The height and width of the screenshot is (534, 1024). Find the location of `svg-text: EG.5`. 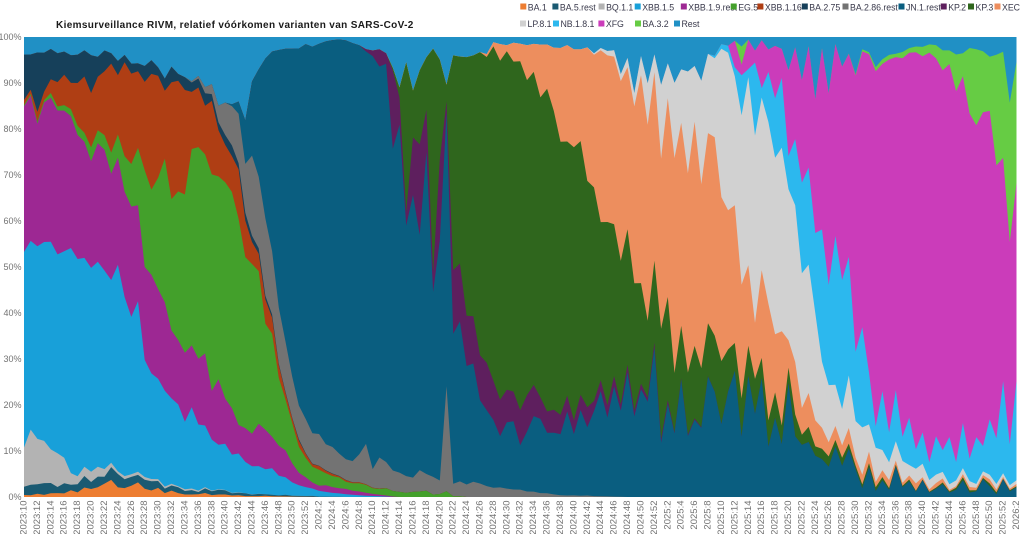

svg-text: EG.5 is located at coordinates (748, 8).